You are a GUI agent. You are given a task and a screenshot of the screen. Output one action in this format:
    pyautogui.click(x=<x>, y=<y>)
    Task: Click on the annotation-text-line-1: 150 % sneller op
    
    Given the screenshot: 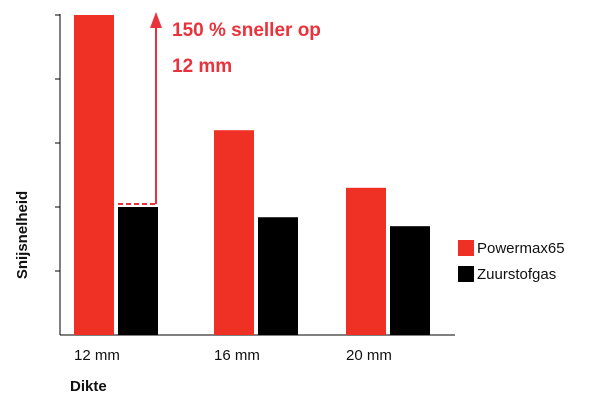 What is the action you would take?
    pyautogui.click(x=246, y=30)
    